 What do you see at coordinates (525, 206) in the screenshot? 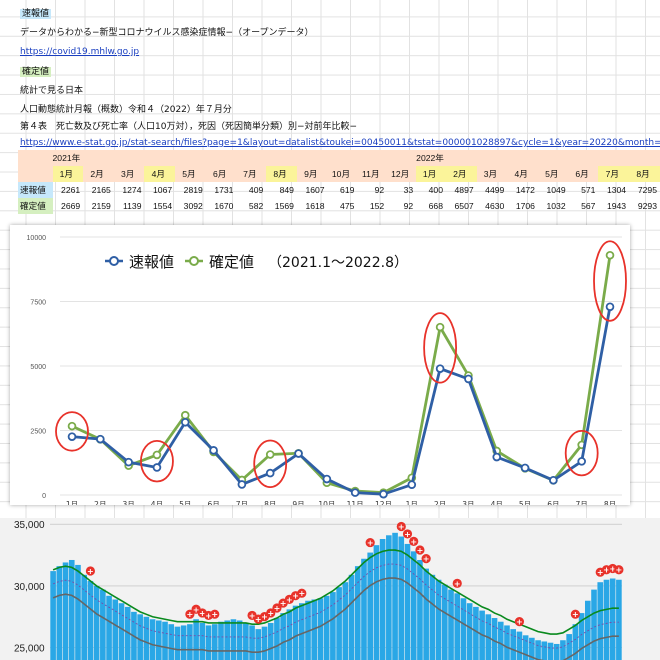
I see `table-cell: 1706` at bounding box center [525, 206].